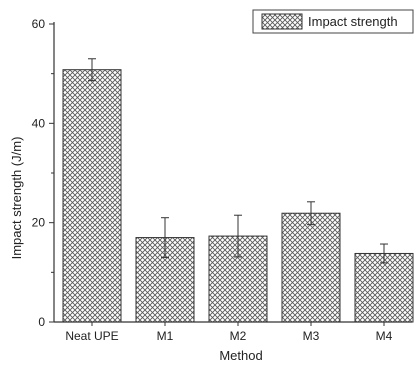  Describe the element at coordinates (353, 21) in the screenshot. I see `legend-label: Impact strength` at that location.